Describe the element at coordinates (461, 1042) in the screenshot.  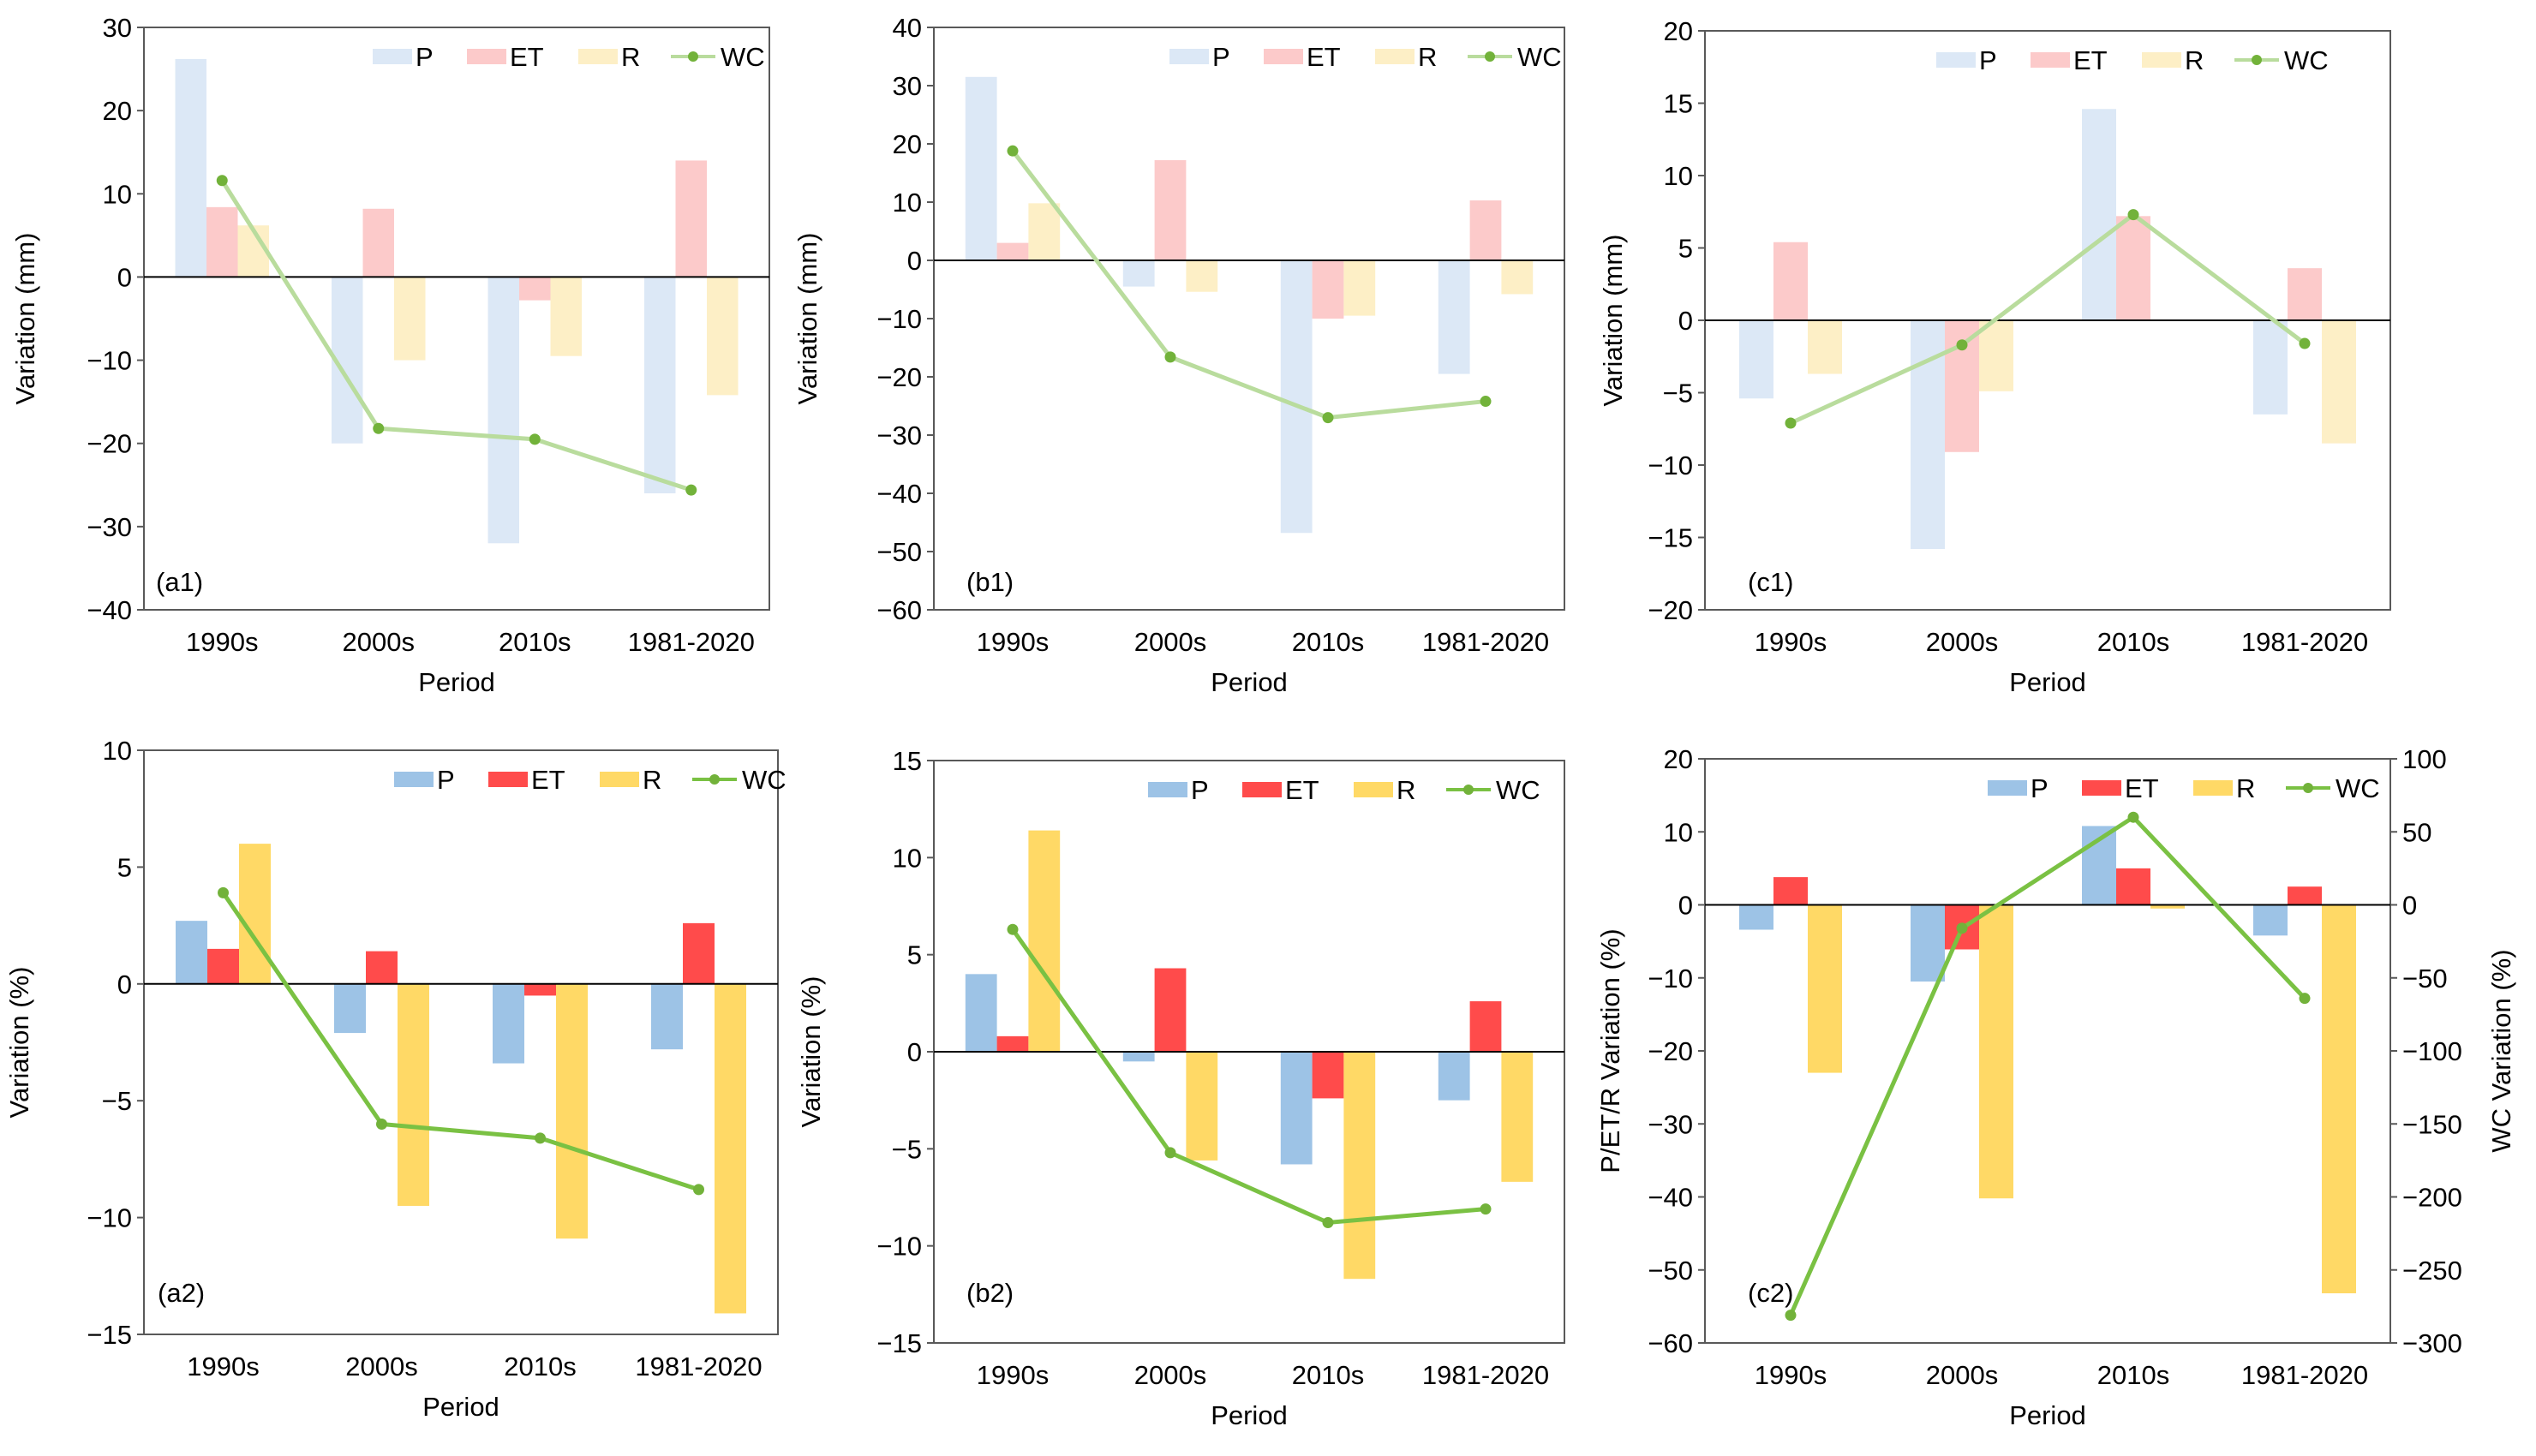
I see `plot-frame` at that location.